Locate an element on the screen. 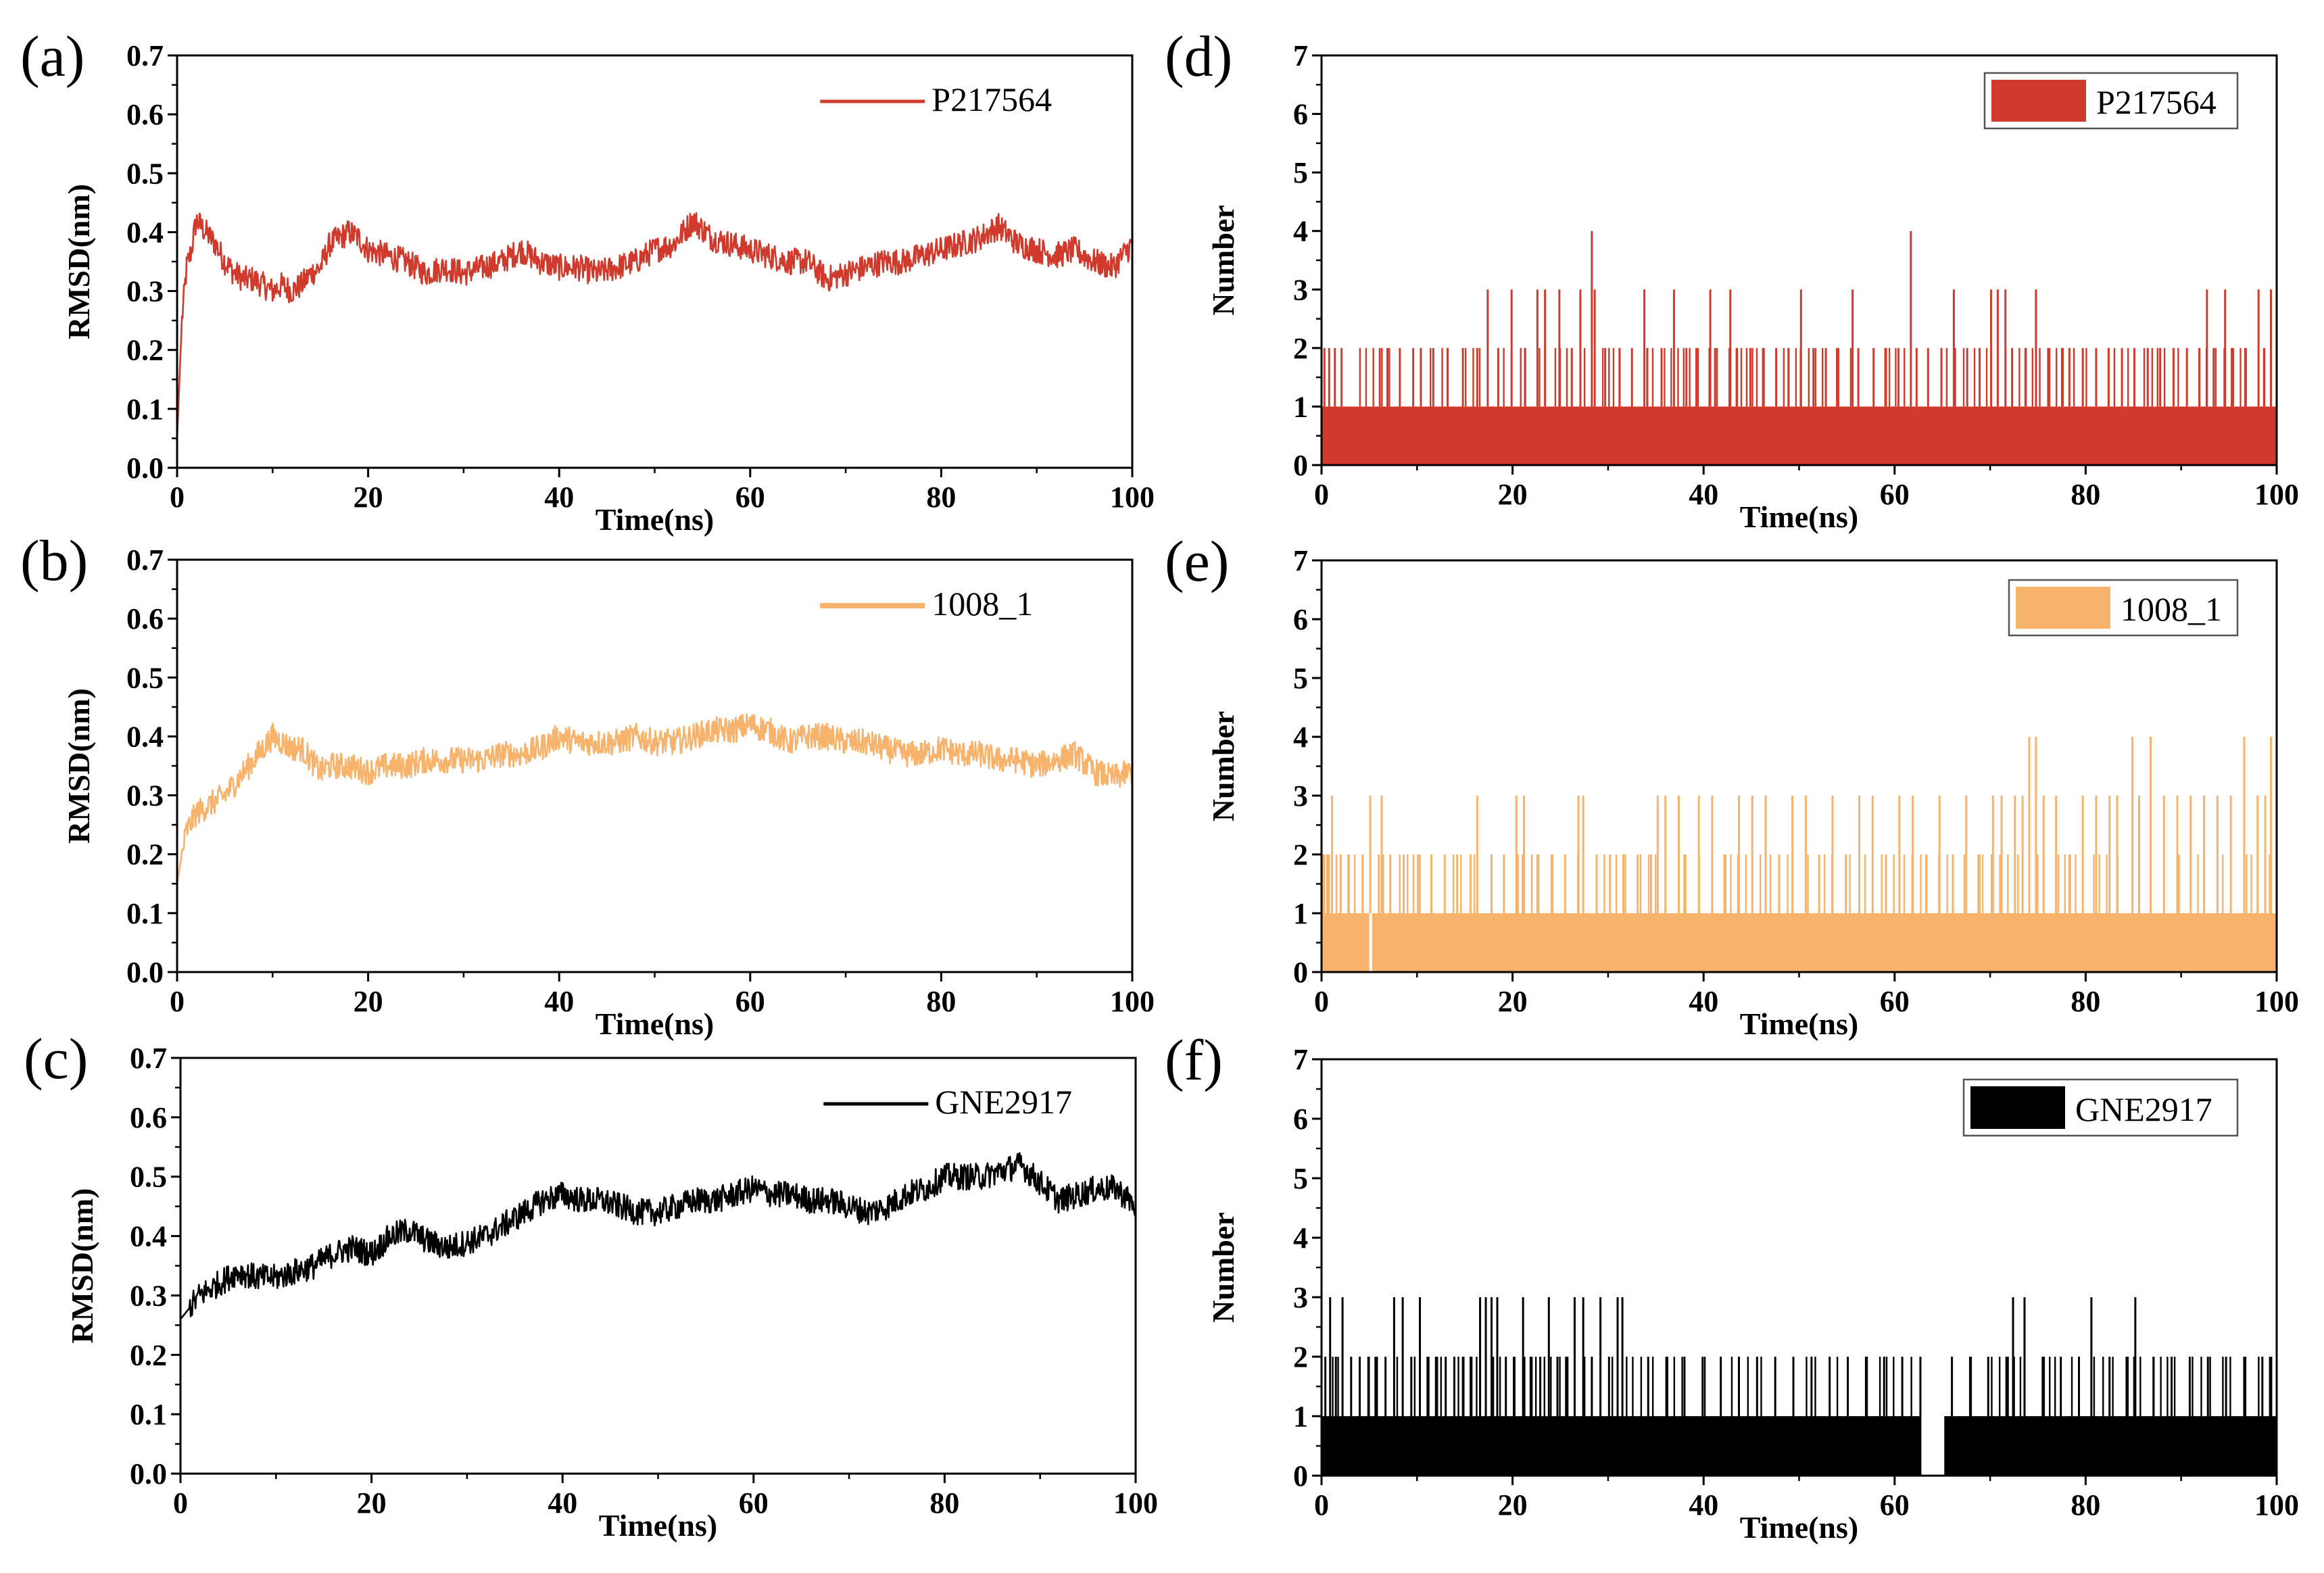  legend-label: P217564 is located at coordinates (992, 99).